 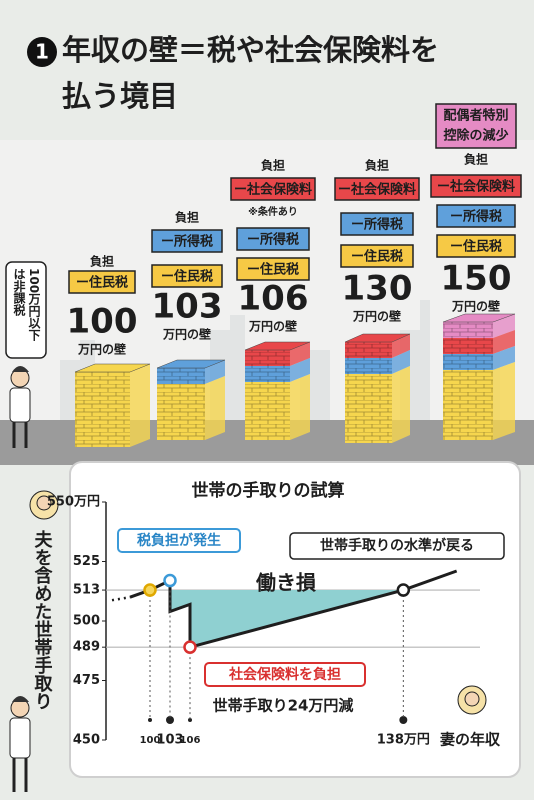 I want to click on x-tick-label: 103, so click(x=169, y=740).